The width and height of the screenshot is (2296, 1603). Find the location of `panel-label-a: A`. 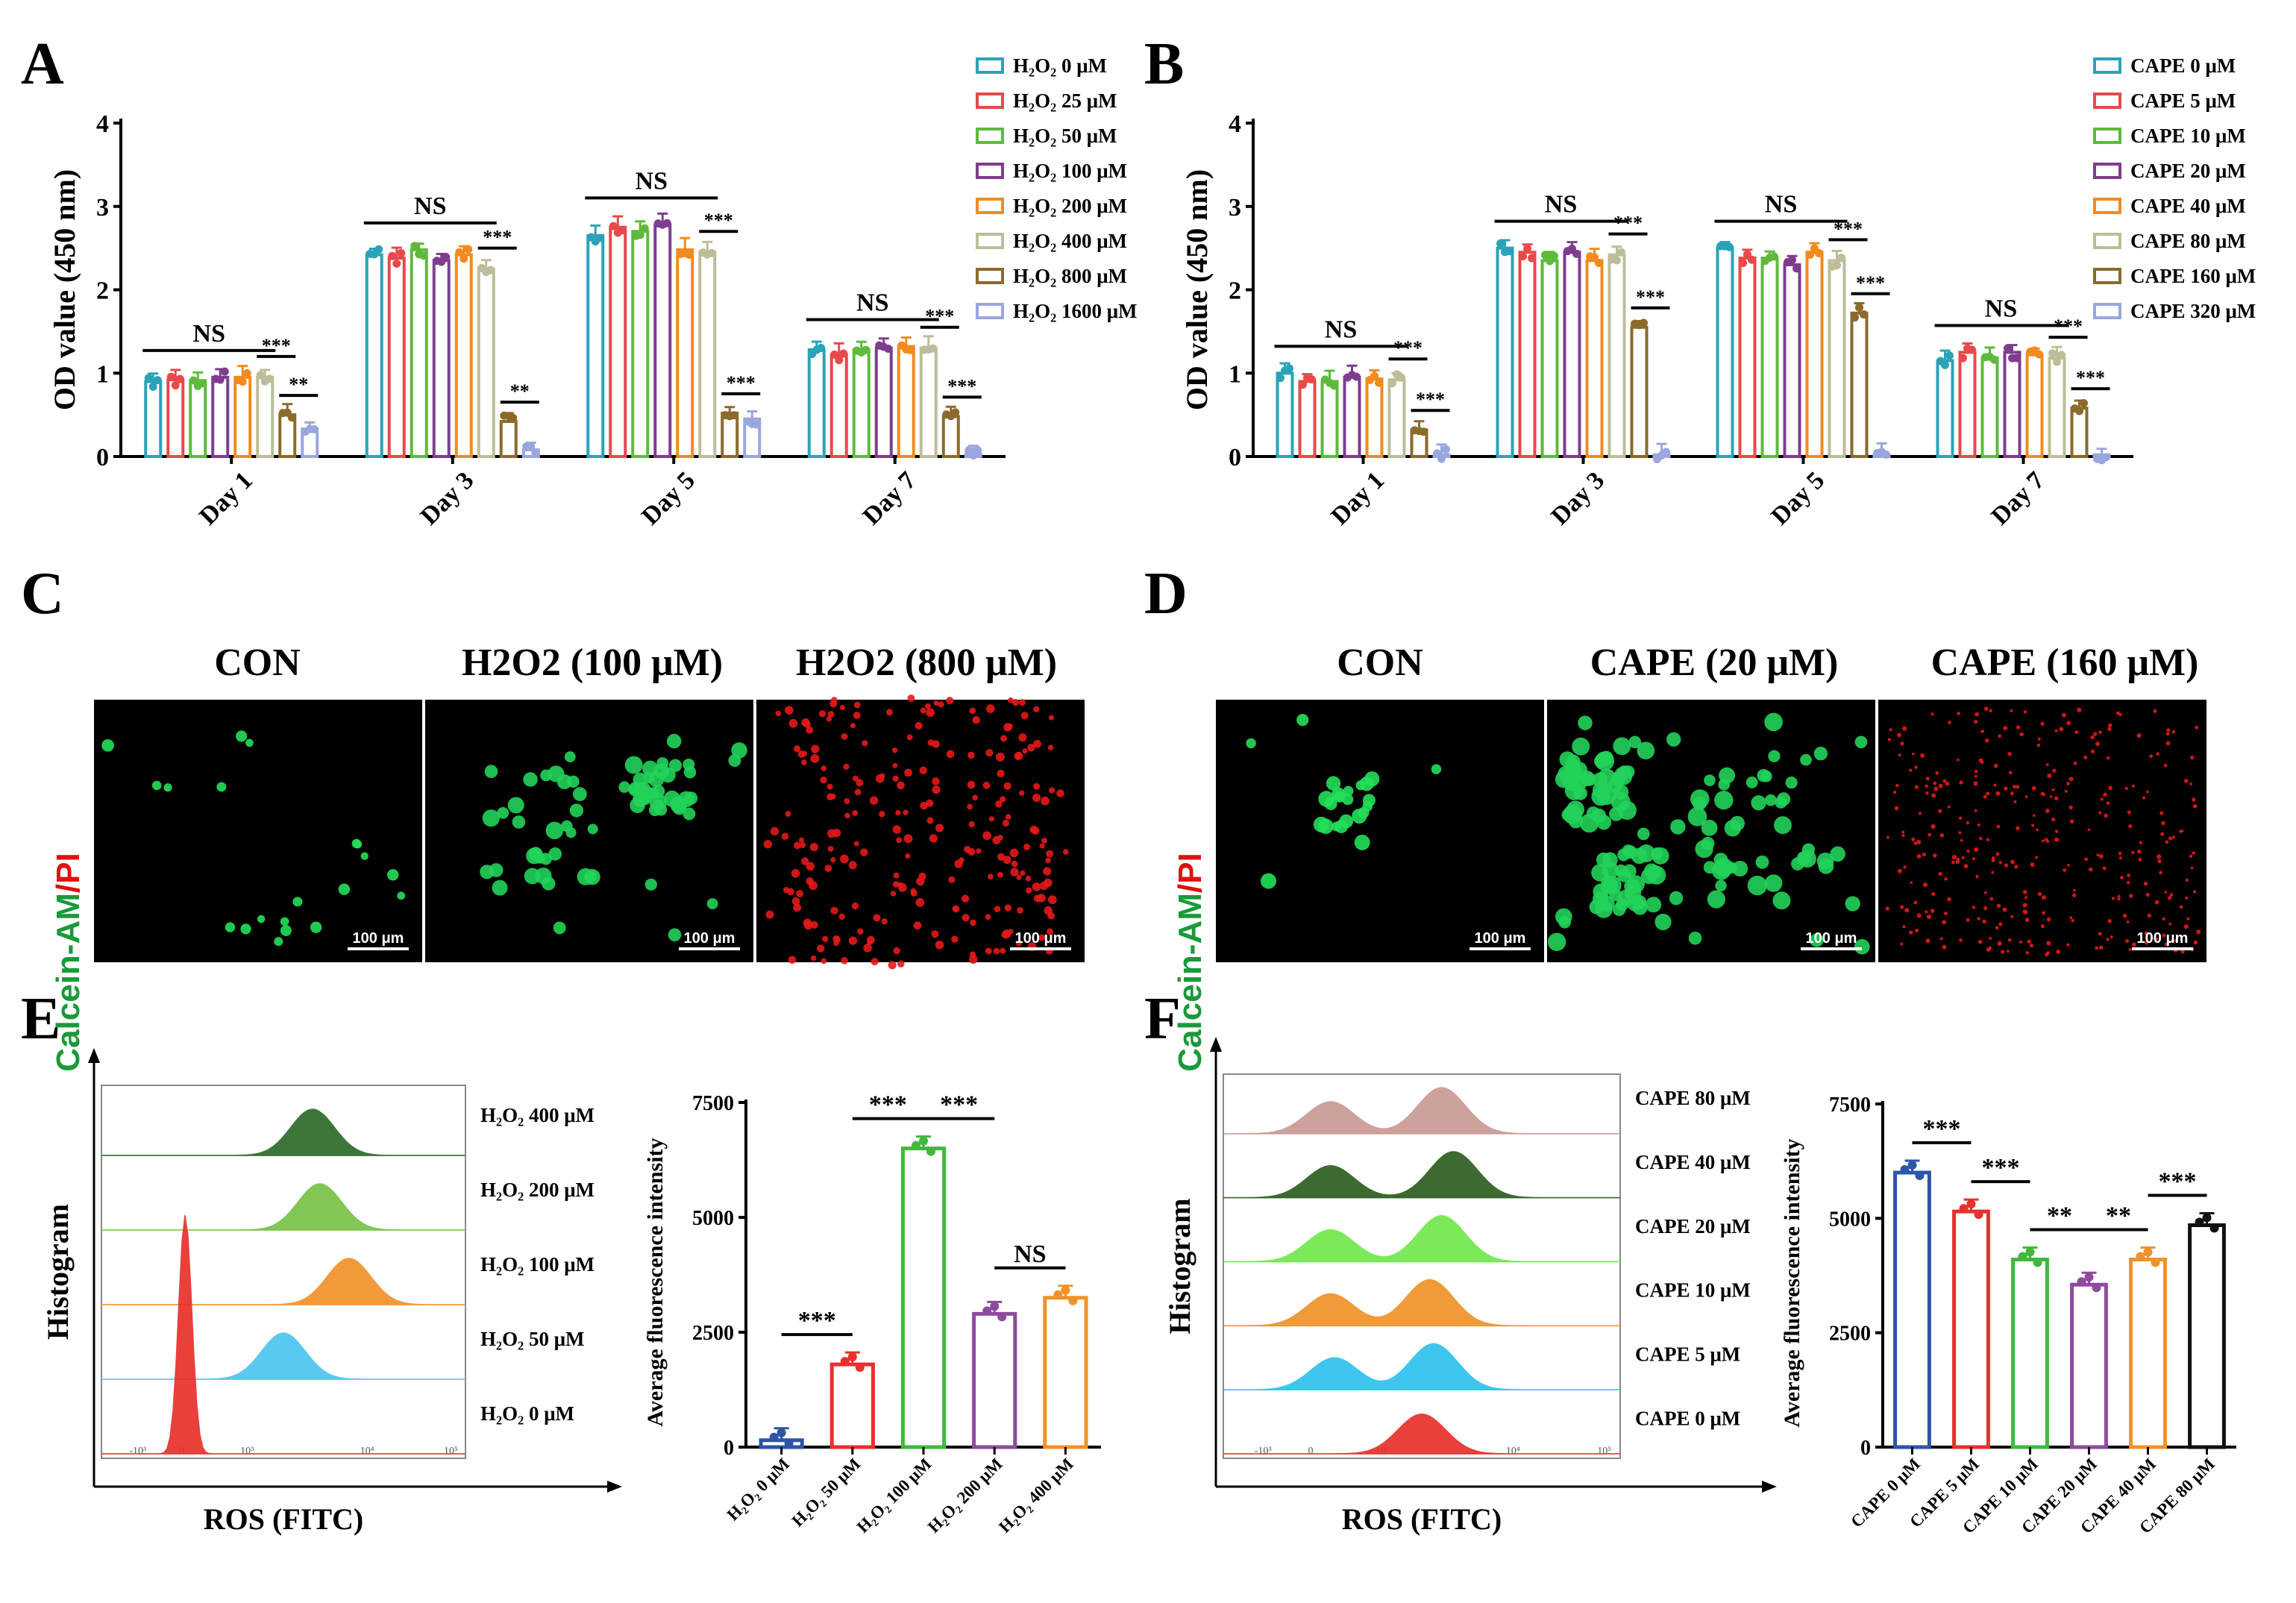

panel-label-a: A is located at coordinates (42, 64).